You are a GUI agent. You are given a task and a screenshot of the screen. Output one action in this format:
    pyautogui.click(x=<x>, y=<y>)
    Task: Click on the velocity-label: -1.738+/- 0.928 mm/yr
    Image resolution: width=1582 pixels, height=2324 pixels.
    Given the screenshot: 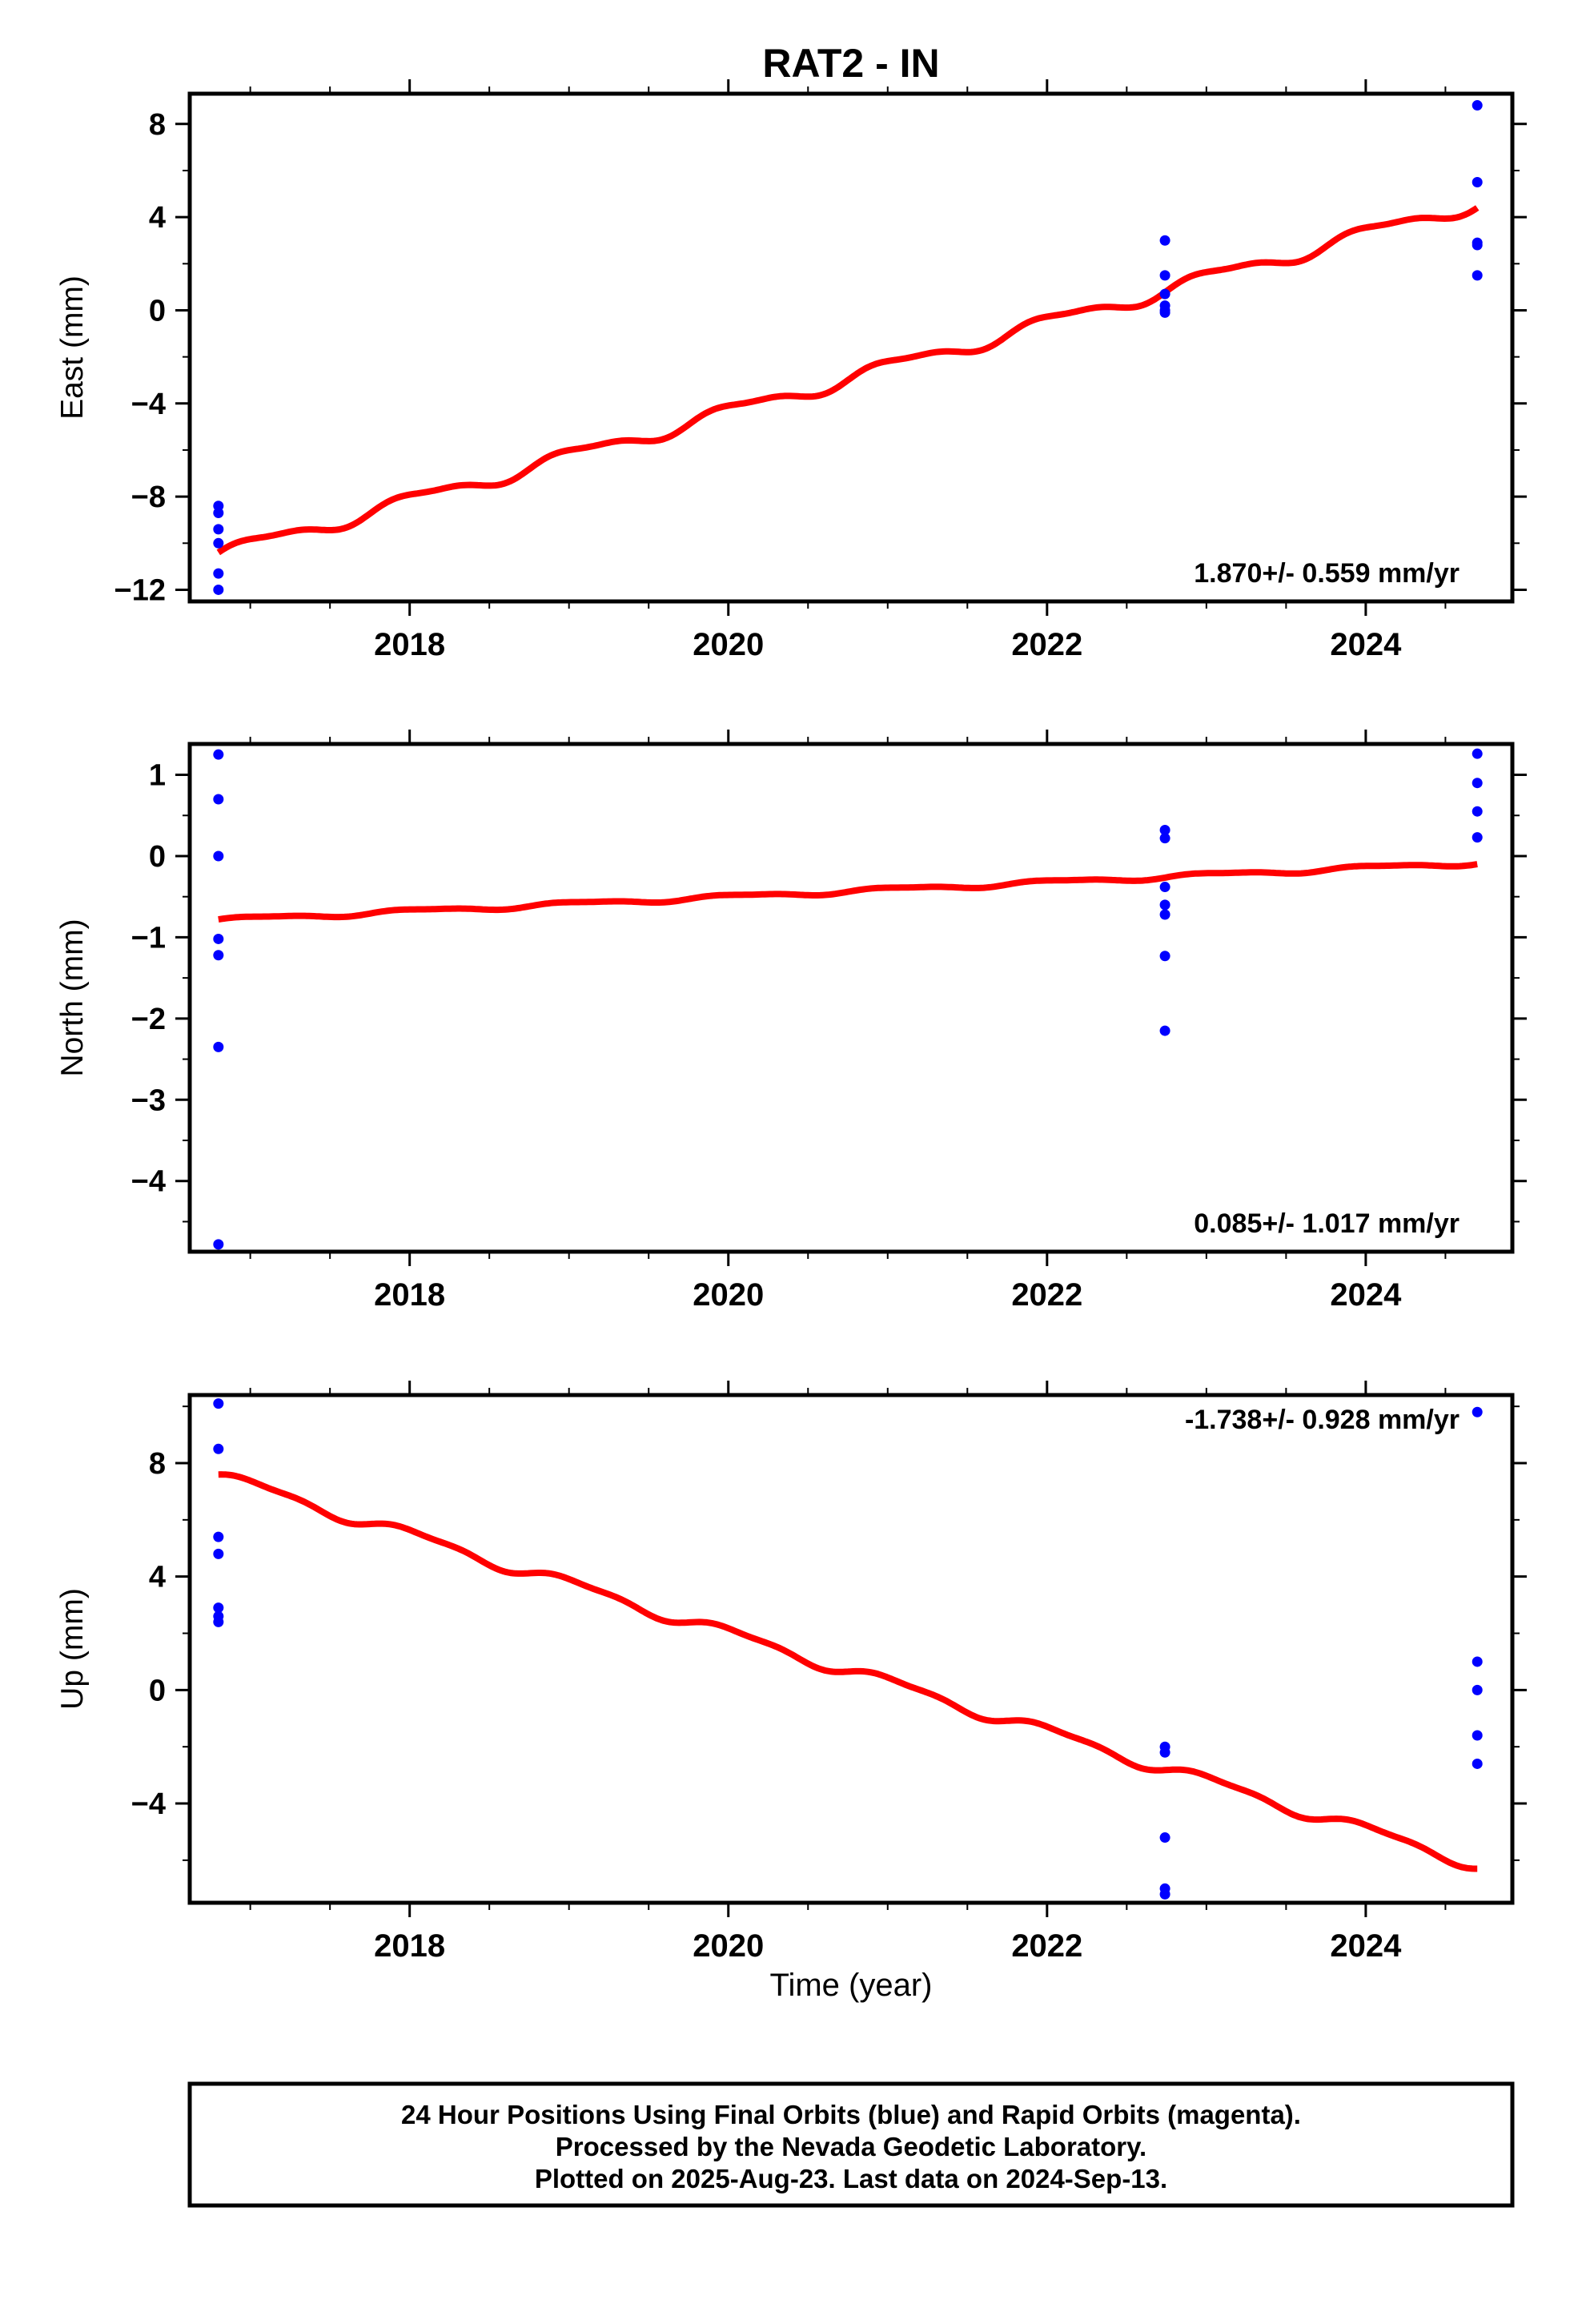 What is the action you would take?
    pyautogui.click(x=1323, y=1420)
    